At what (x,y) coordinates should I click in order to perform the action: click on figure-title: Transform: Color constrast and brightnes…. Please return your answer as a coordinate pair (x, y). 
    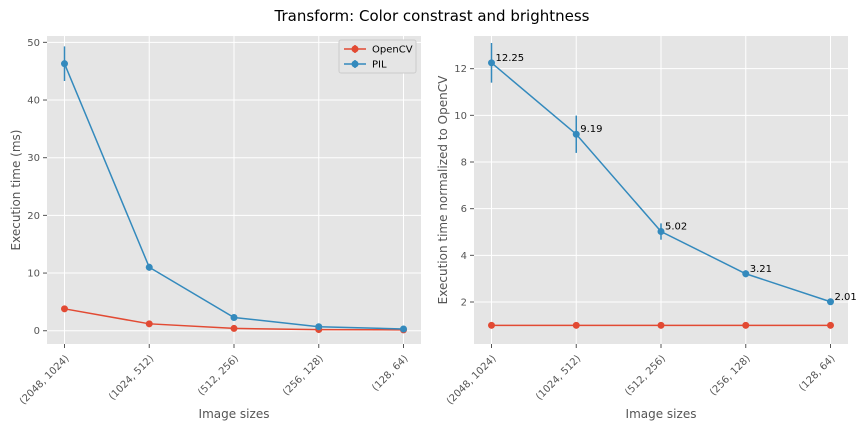
    Looking at the image, I should click on (432, 16).